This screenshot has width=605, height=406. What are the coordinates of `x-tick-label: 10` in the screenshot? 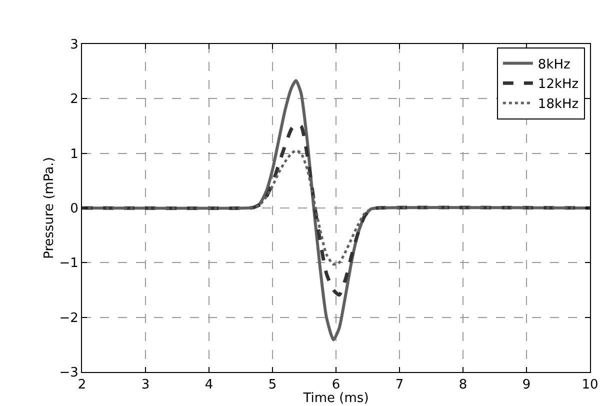 It's located at (590, 385).